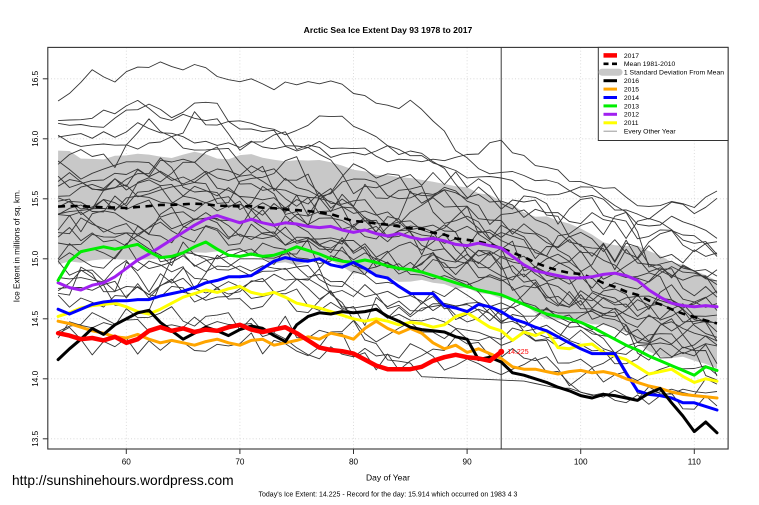 The image size is (759, 505). What do you see at coordinates (631, 115) in the screenshot?
I see `svg-text: 2012` at bounding box center [631, 115].